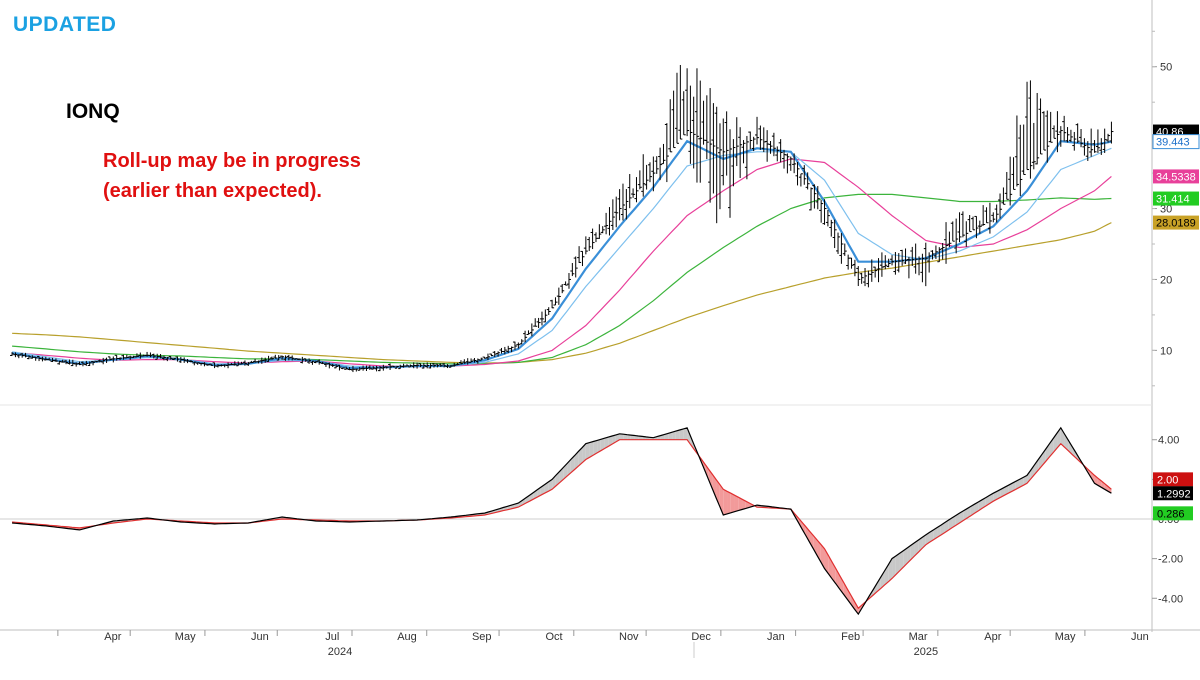  I want to click on last-value-text: 28.0189, so click(1176, 224).